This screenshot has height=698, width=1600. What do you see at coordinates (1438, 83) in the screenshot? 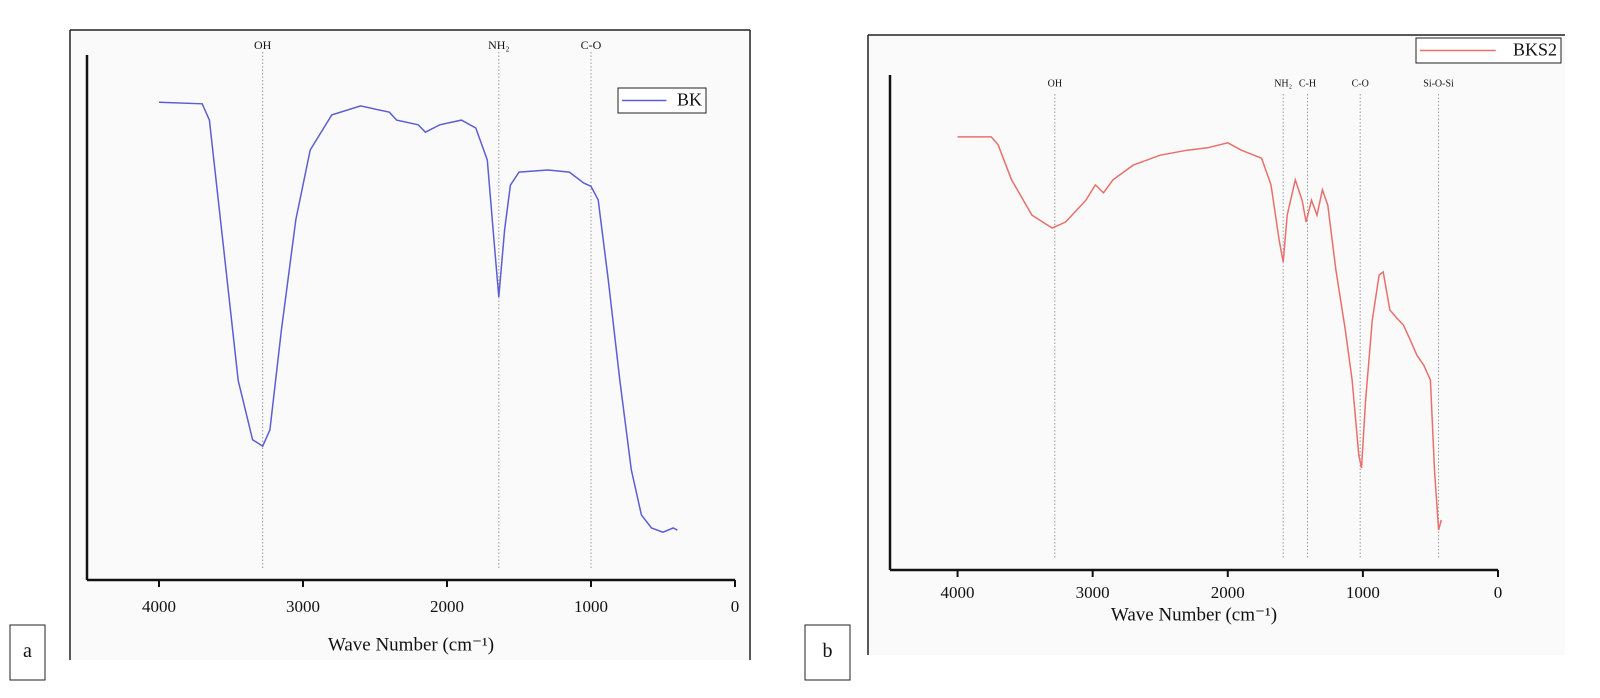
I see `annotation-label: Si-O-Si` at bounding box center [1438, 83].